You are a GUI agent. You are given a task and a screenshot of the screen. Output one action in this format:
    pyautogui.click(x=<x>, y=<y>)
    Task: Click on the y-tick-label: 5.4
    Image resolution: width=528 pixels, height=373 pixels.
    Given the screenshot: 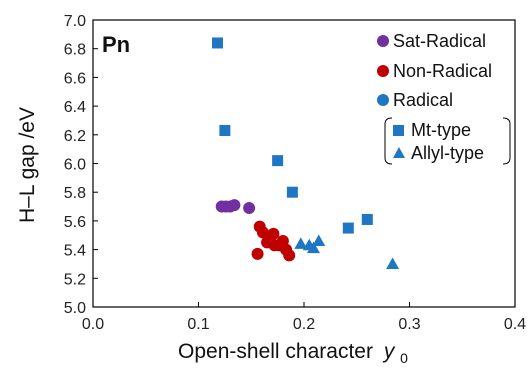 What is the action you would take?
    pyautogui.click(x=75, y=251)
    